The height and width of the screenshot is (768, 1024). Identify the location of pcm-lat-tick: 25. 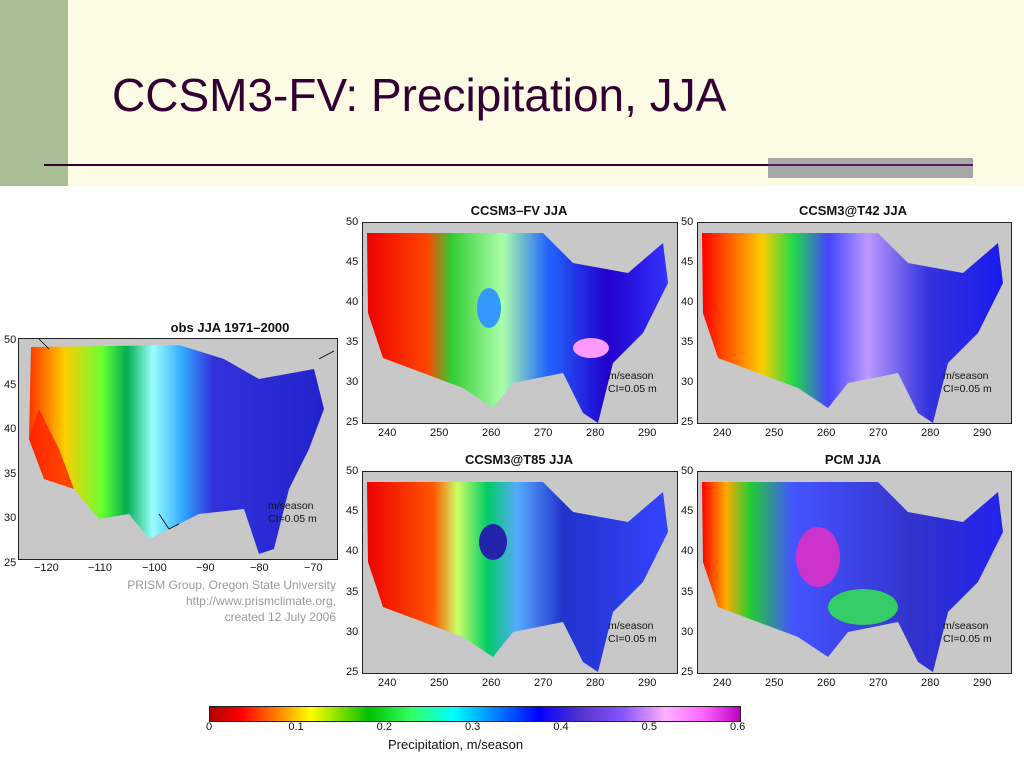
(687, 672).